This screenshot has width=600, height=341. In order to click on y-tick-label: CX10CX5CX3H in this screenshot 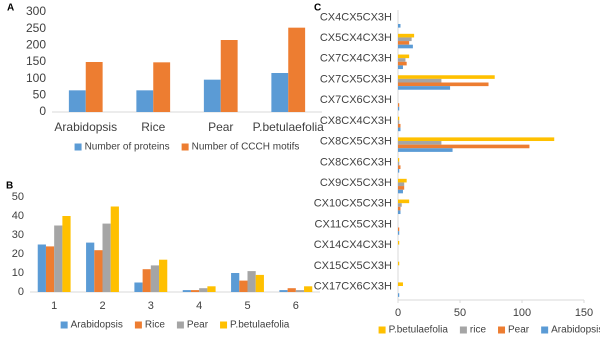, I will do `click(353, 204)`.